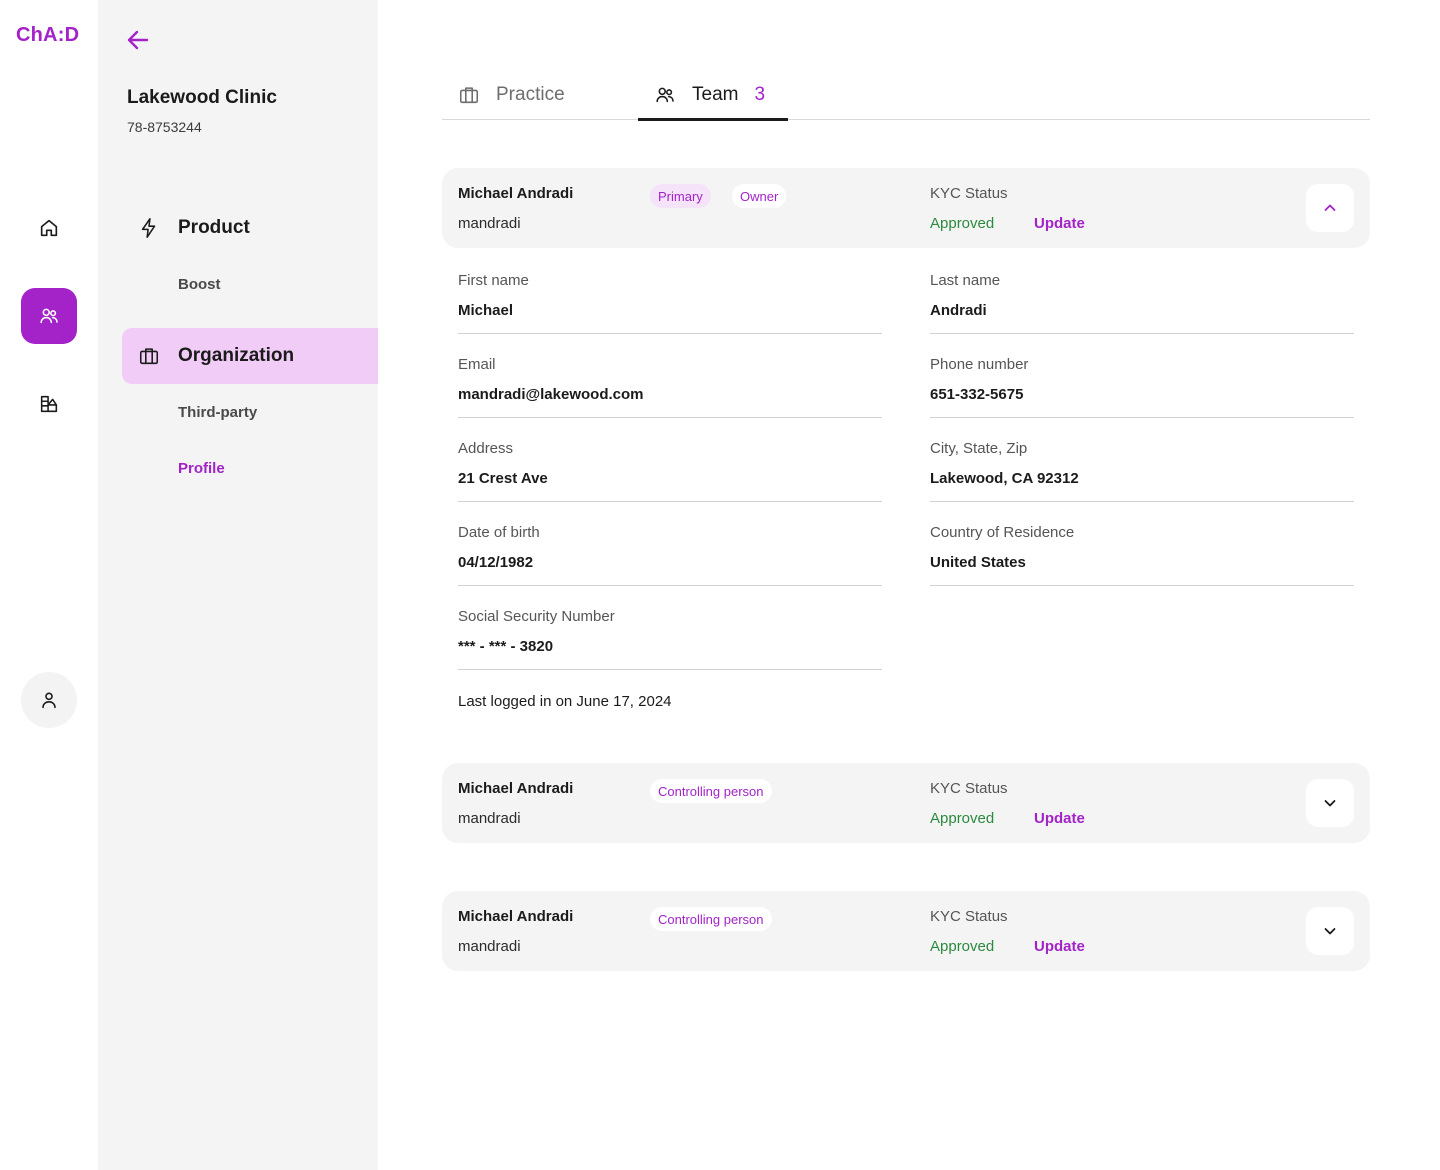 This screenshot has height=1170, width=1440. What do you see at coordinates (201, 468) in the screenshot?
I see `sidebar-subitem-profile: Profile` at bounding box center [201, 468].